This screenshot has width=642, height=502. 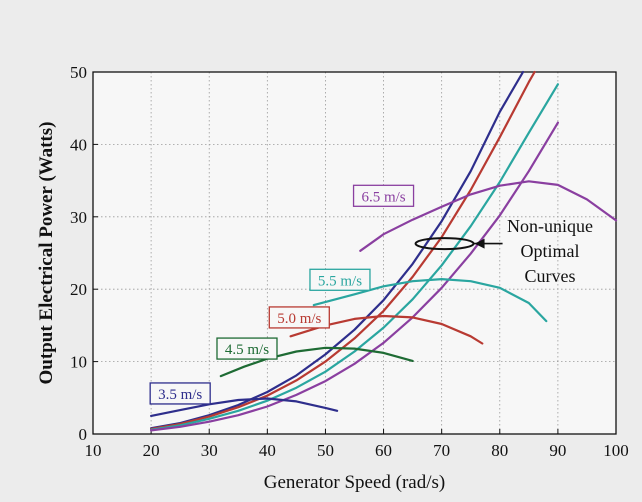 What do you see at coordinates (499, 450) in the screenshot?
I see `x-tick-label: 80` at bounding box center [499, 450].